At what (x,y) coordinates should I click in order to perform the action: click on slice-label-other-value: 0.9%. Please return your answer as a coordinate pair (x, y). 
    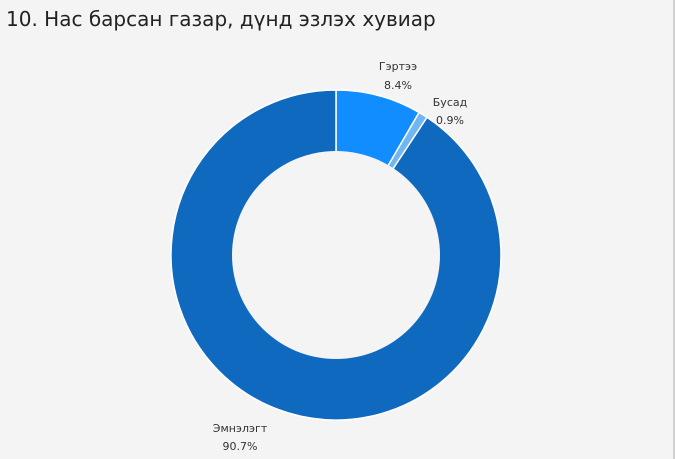
    Looking at the image, I should click on (450, 120).